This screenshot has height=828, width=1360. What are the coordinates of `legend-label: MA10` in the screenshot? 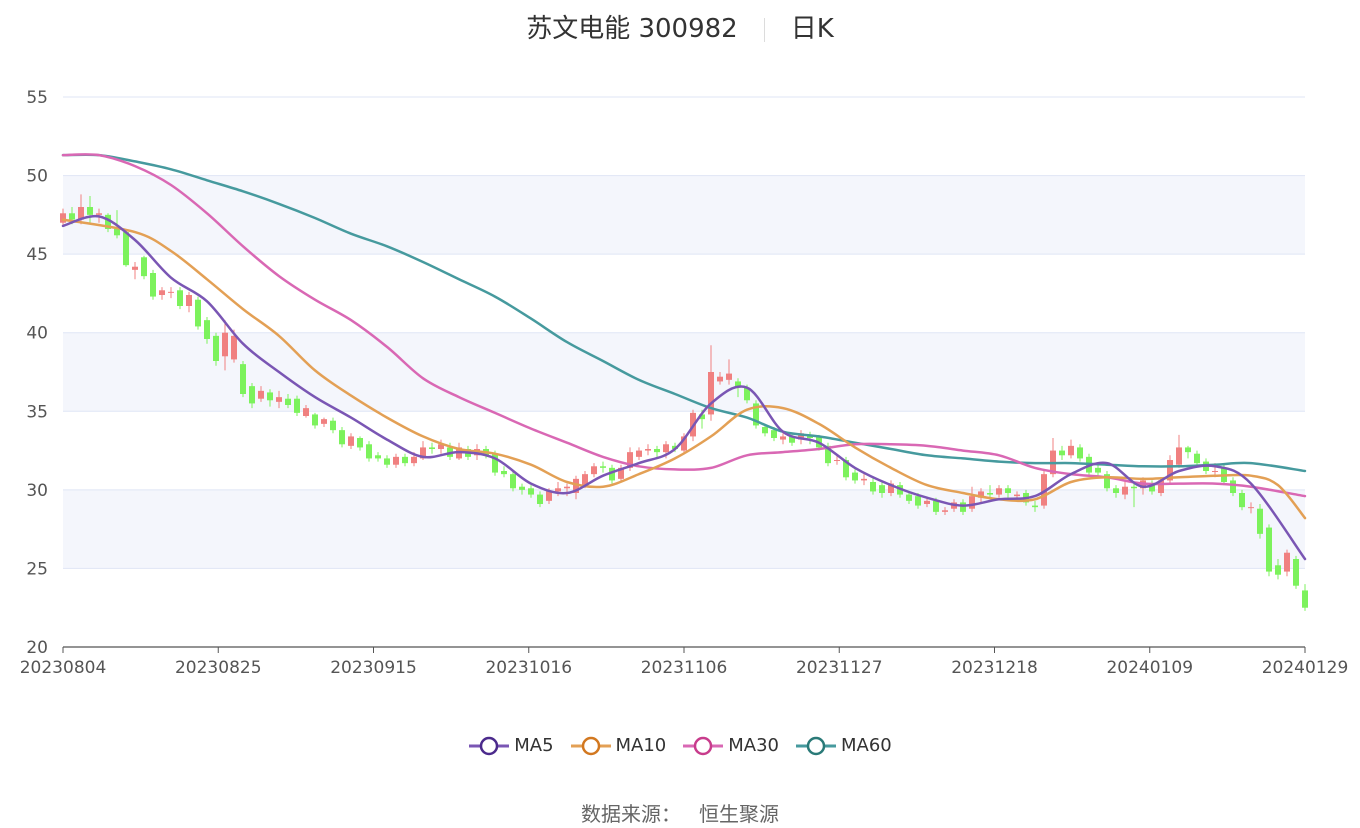 It's located at (641, 745).